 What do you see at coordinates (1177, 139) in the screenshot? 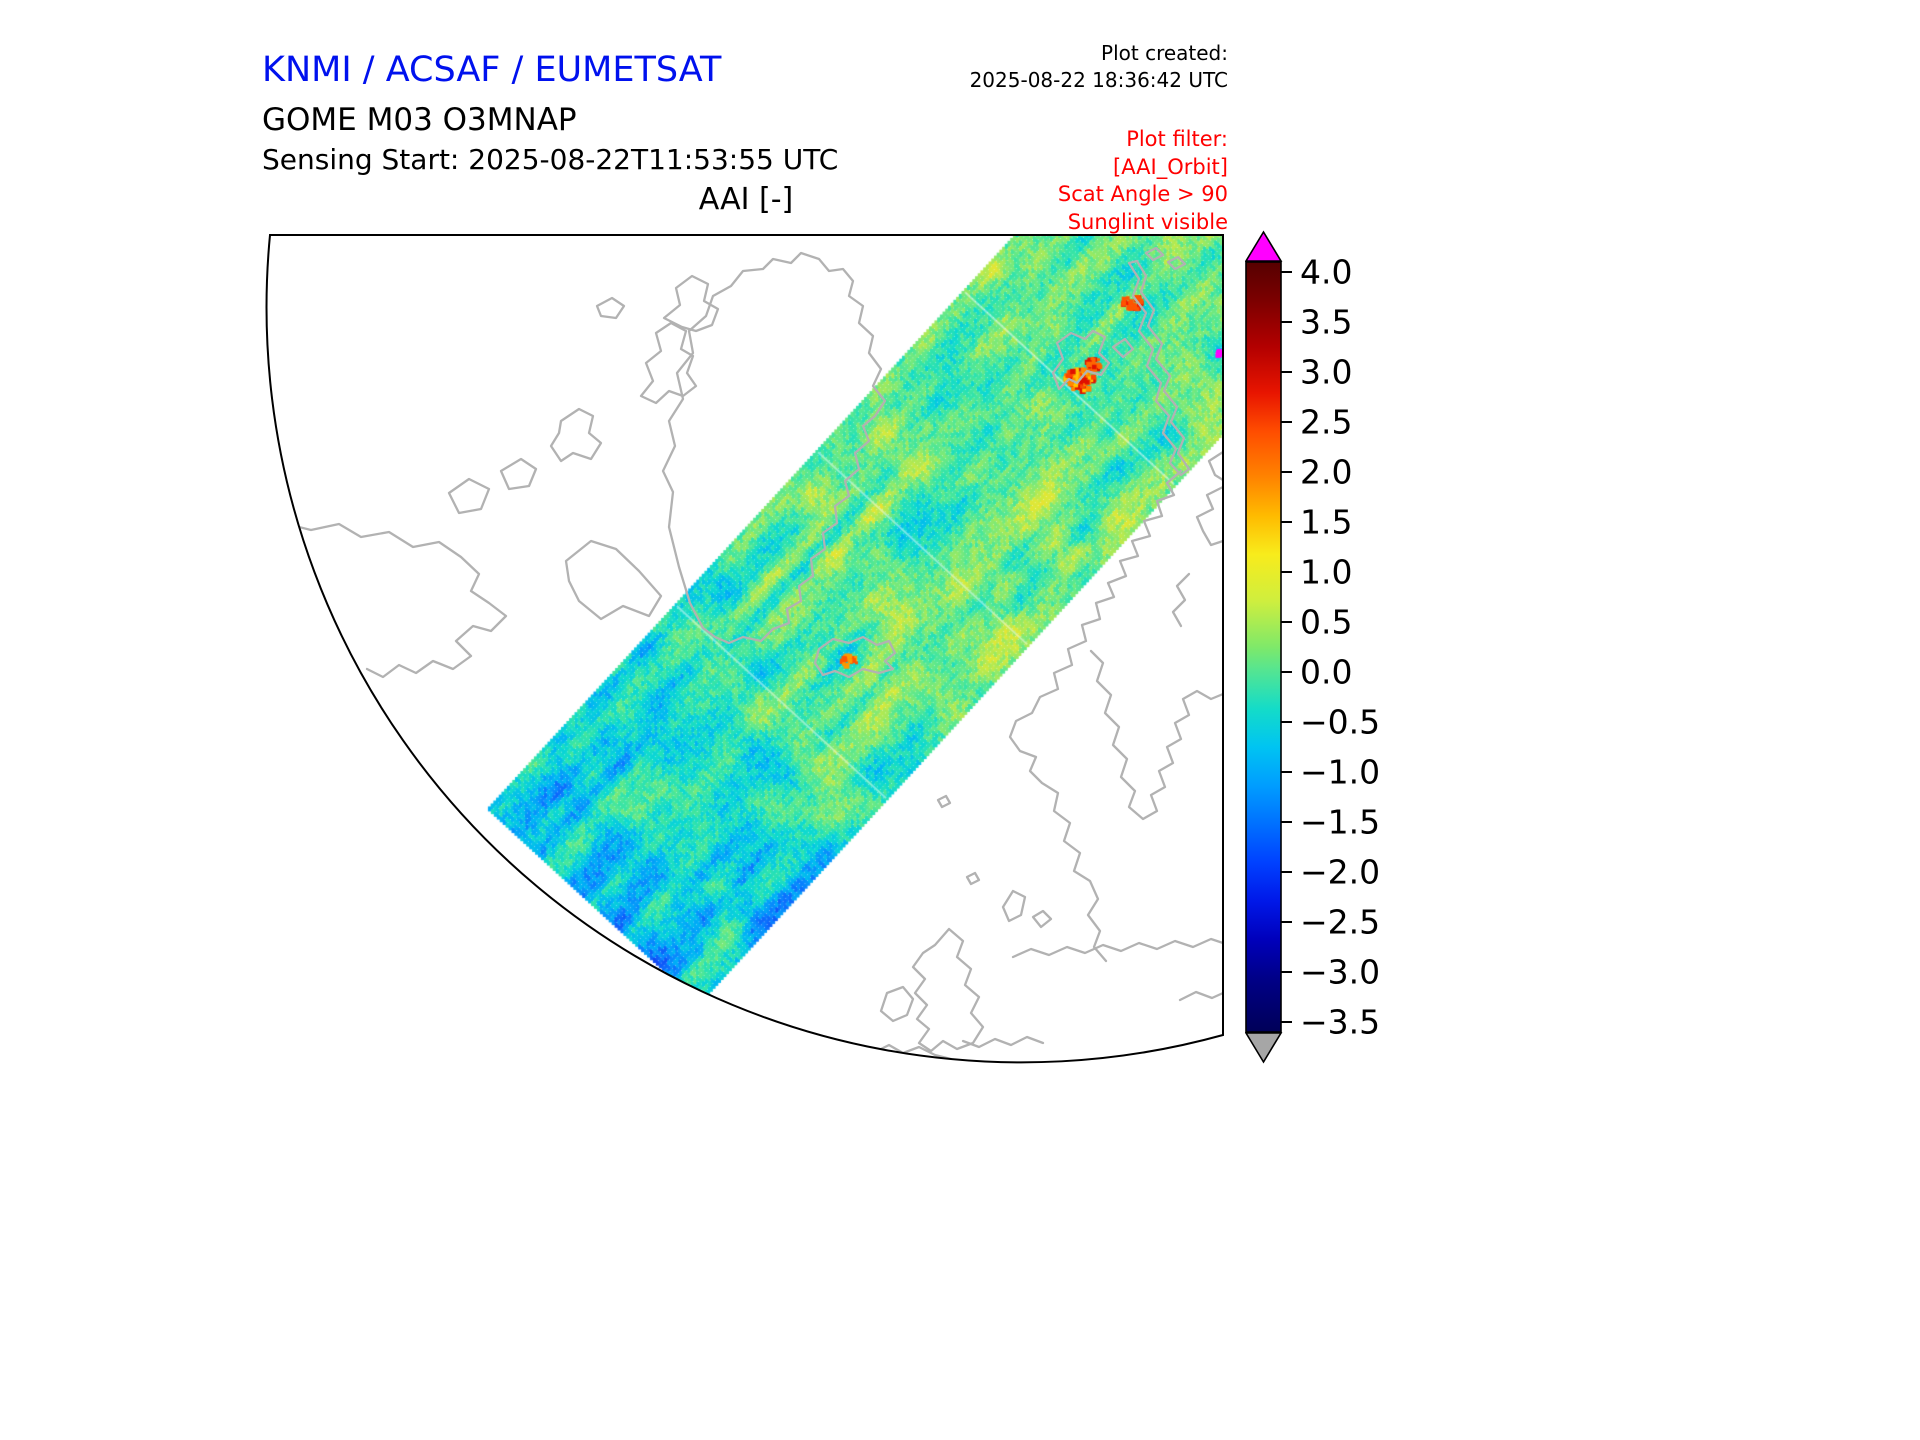
I see `filter-line-0: Plot filter:` at bounding box center [1177, 139].